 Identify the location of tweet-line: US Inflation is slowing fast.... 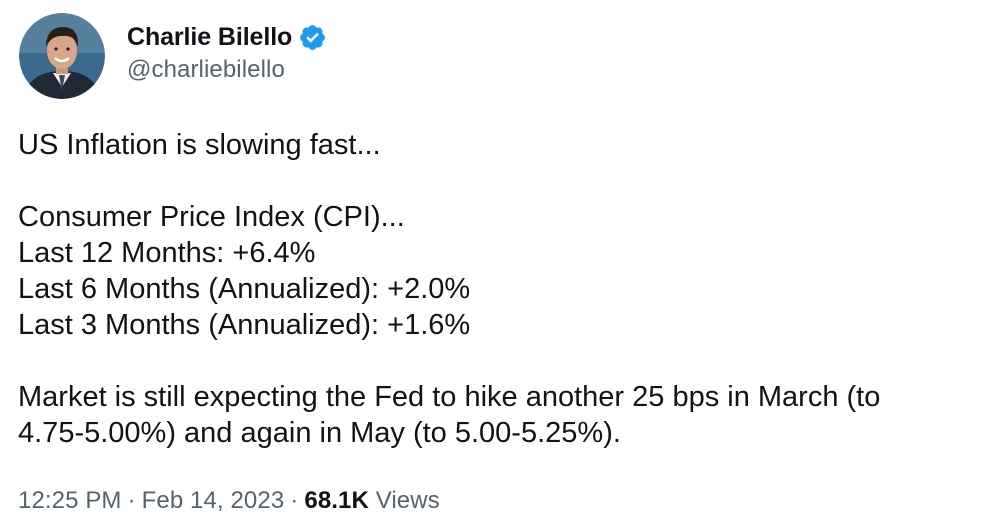
(199, 145).